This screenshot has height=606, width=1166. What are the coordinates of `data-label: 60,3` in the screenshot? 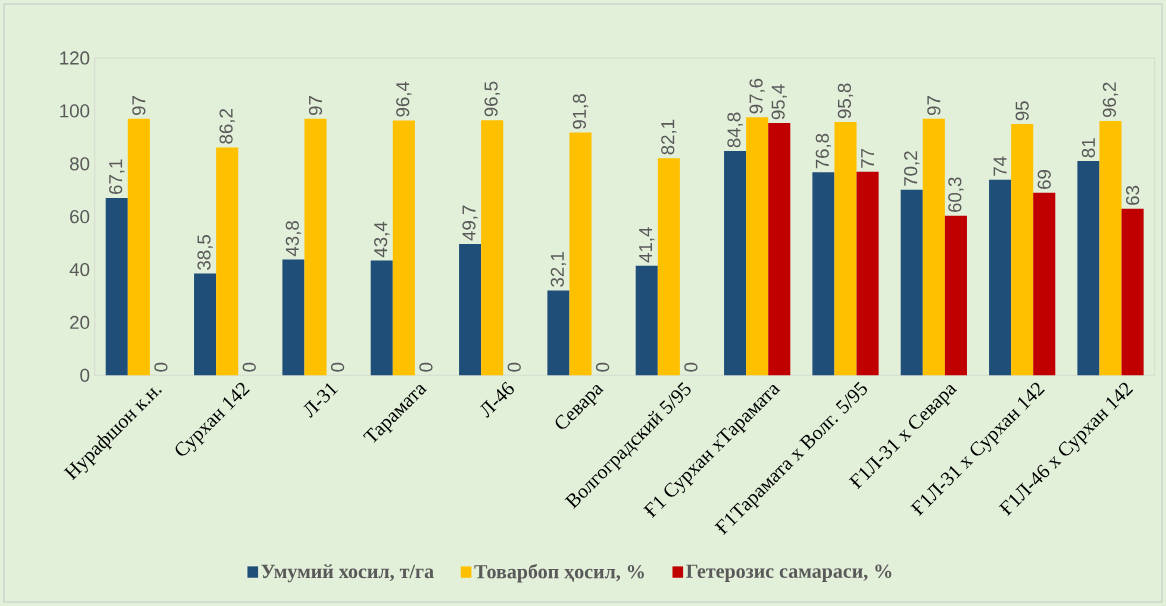 It's located at (956, 194).